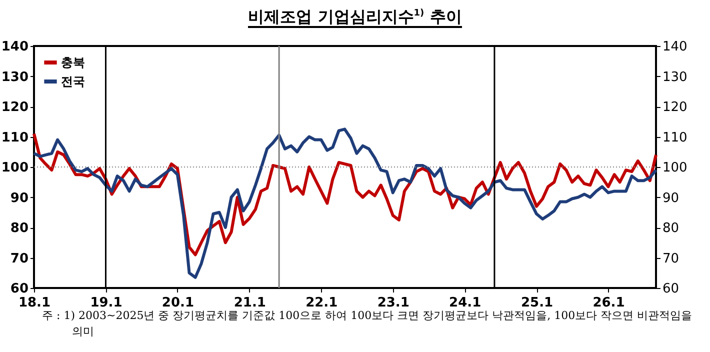 The image size is (710, 352). I want to click on y-tick-label: 100, so click(14, 168).